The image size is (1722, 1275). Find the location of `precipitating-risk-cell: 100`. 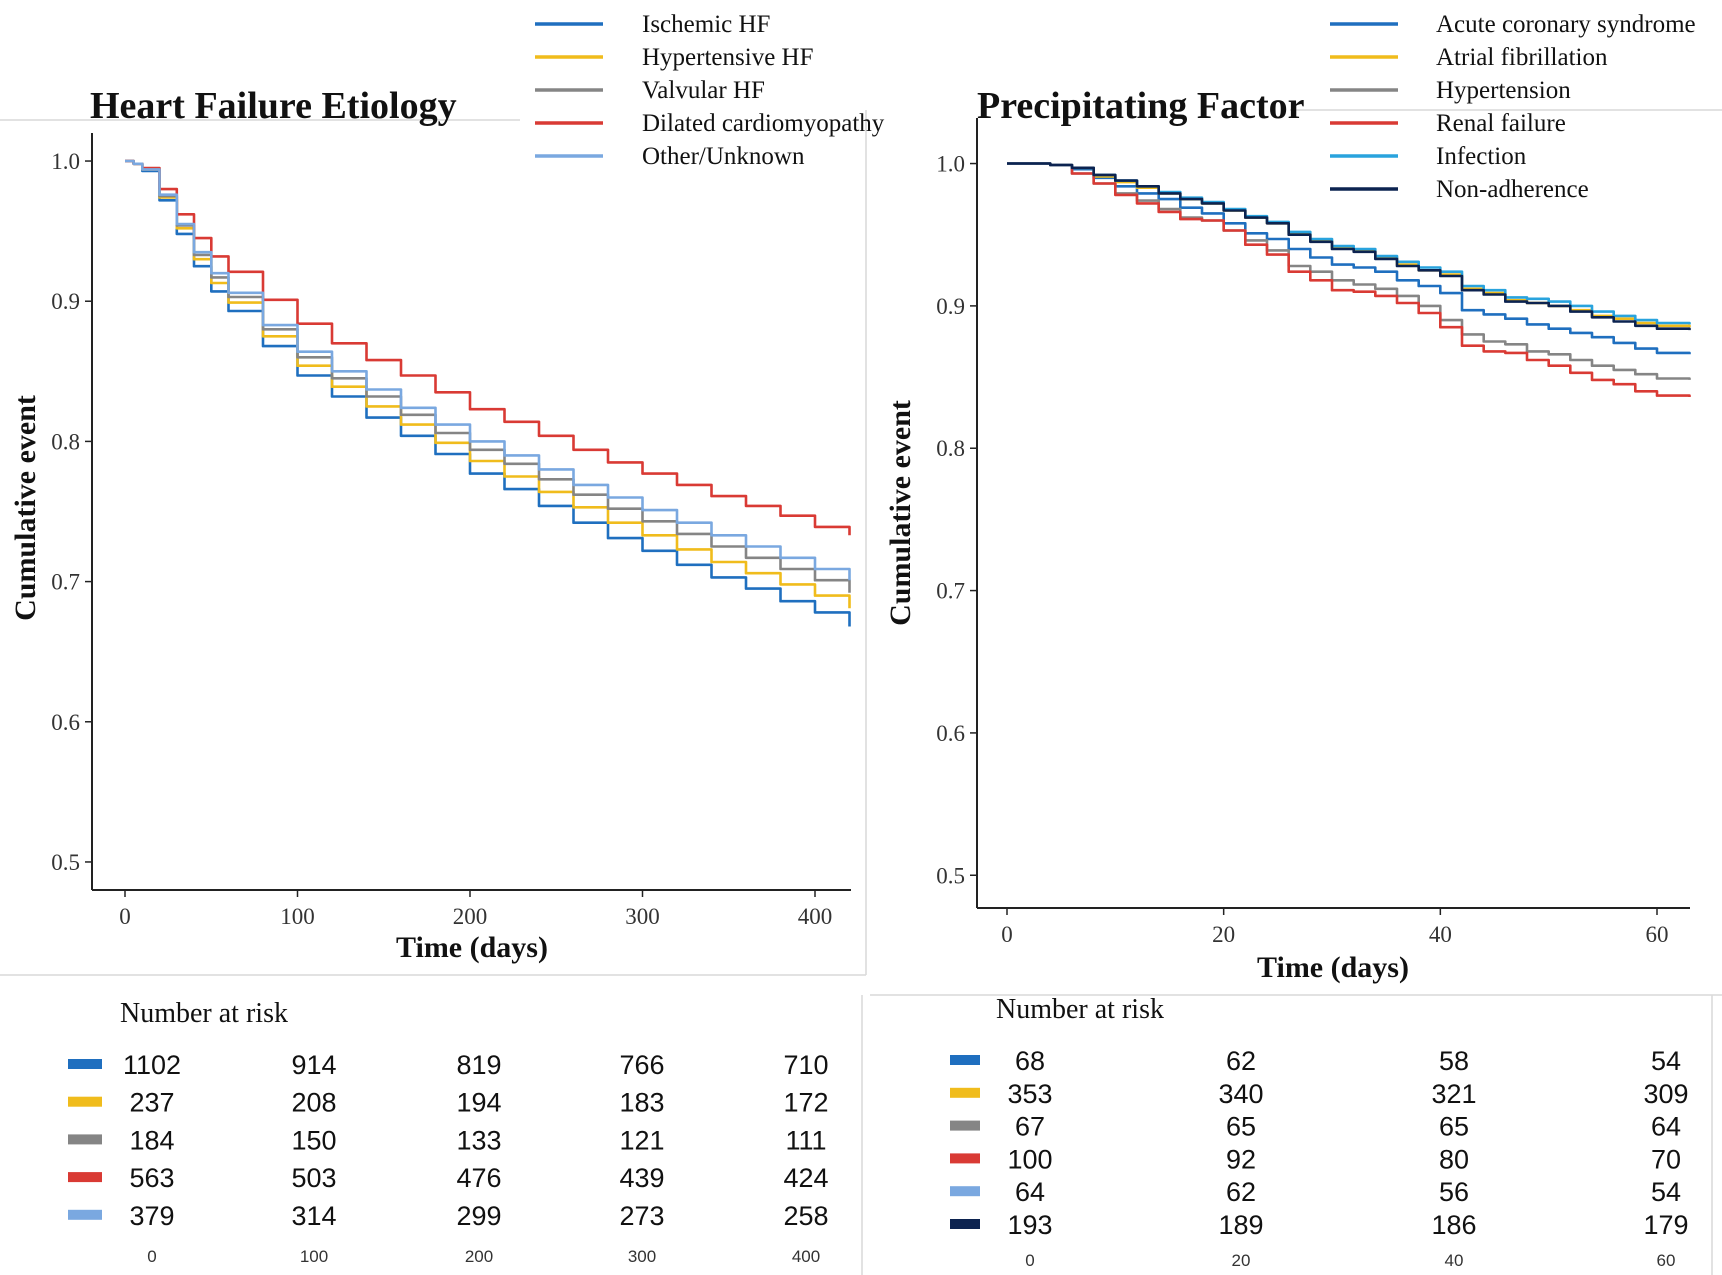

precipitating-risk-cell: 100 is located at coordinates (1029, 1159).